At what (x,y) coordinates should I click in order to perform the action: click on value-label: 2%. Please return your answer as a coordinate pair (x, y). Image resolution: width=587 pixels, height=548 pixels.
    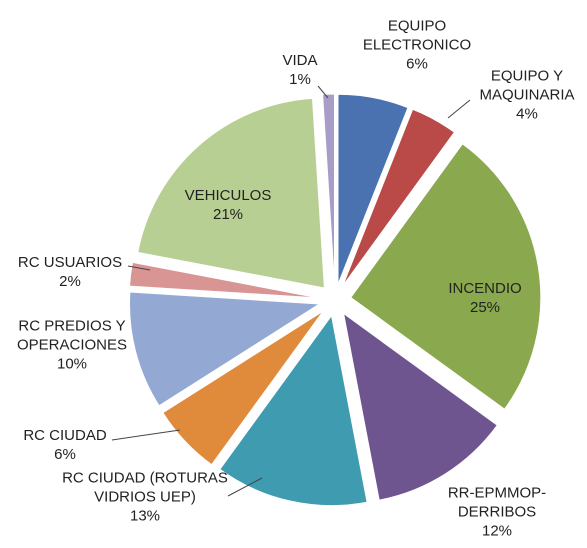
    Looking at the image, I should click on (70, 281).